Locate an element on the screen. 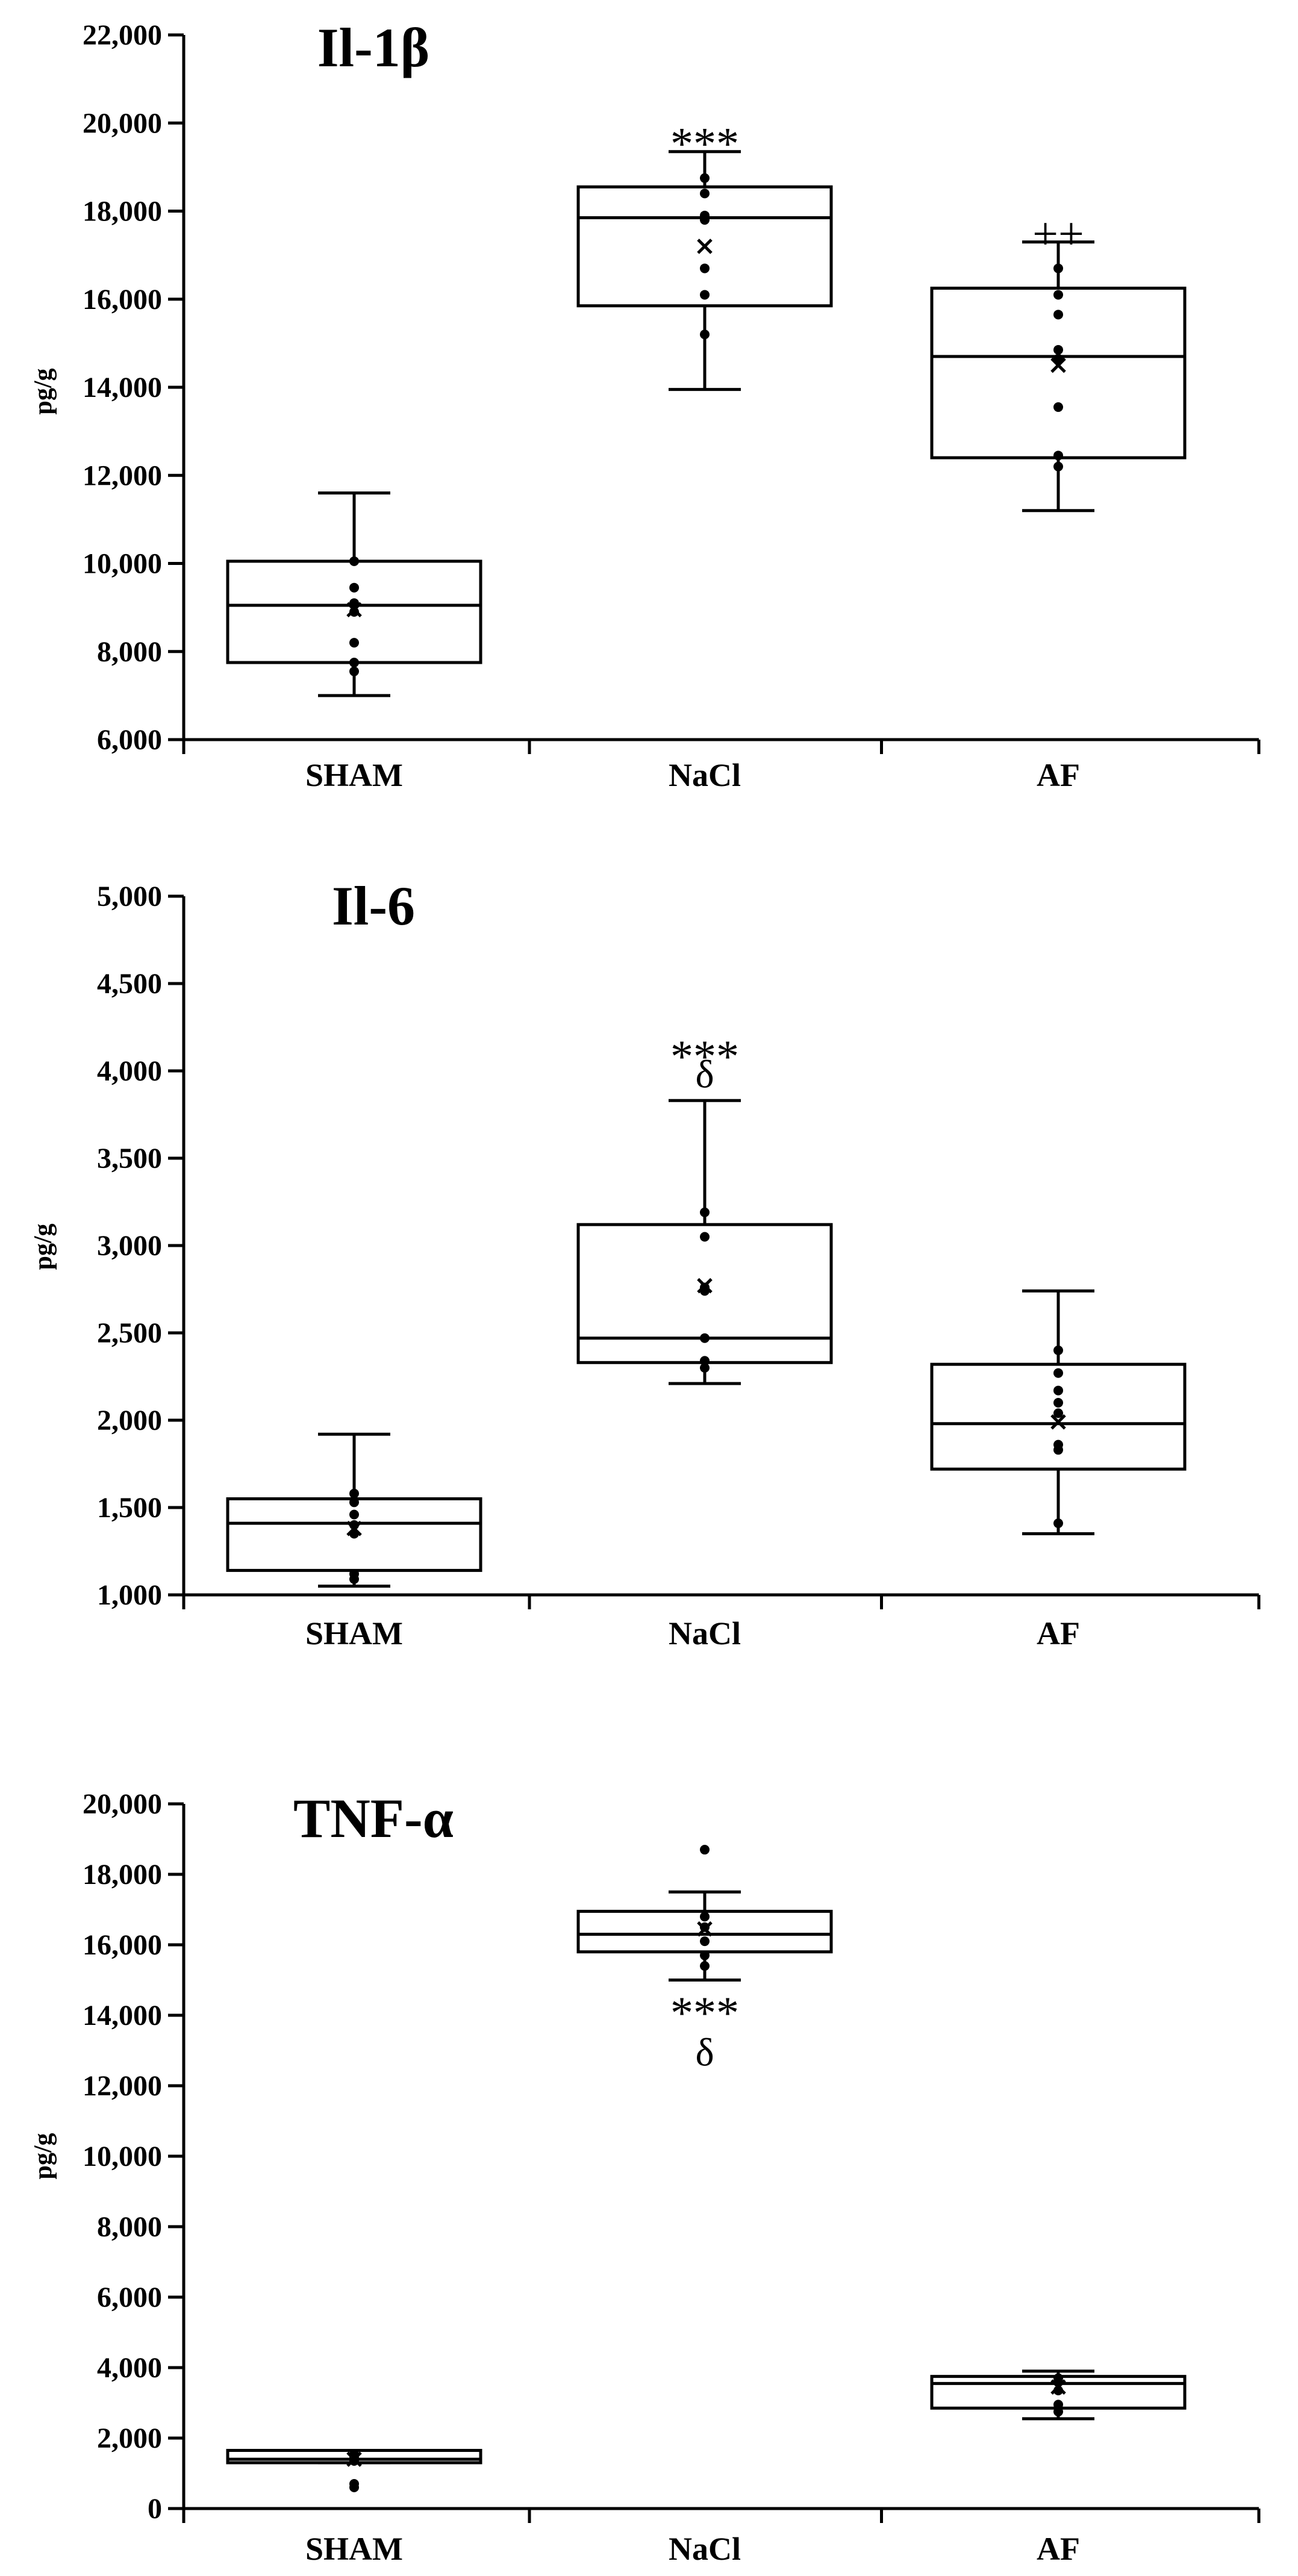 This screenshot has width=1298, height=2576. y-tick-label: 4,500 is located at coordinates (129, 984).